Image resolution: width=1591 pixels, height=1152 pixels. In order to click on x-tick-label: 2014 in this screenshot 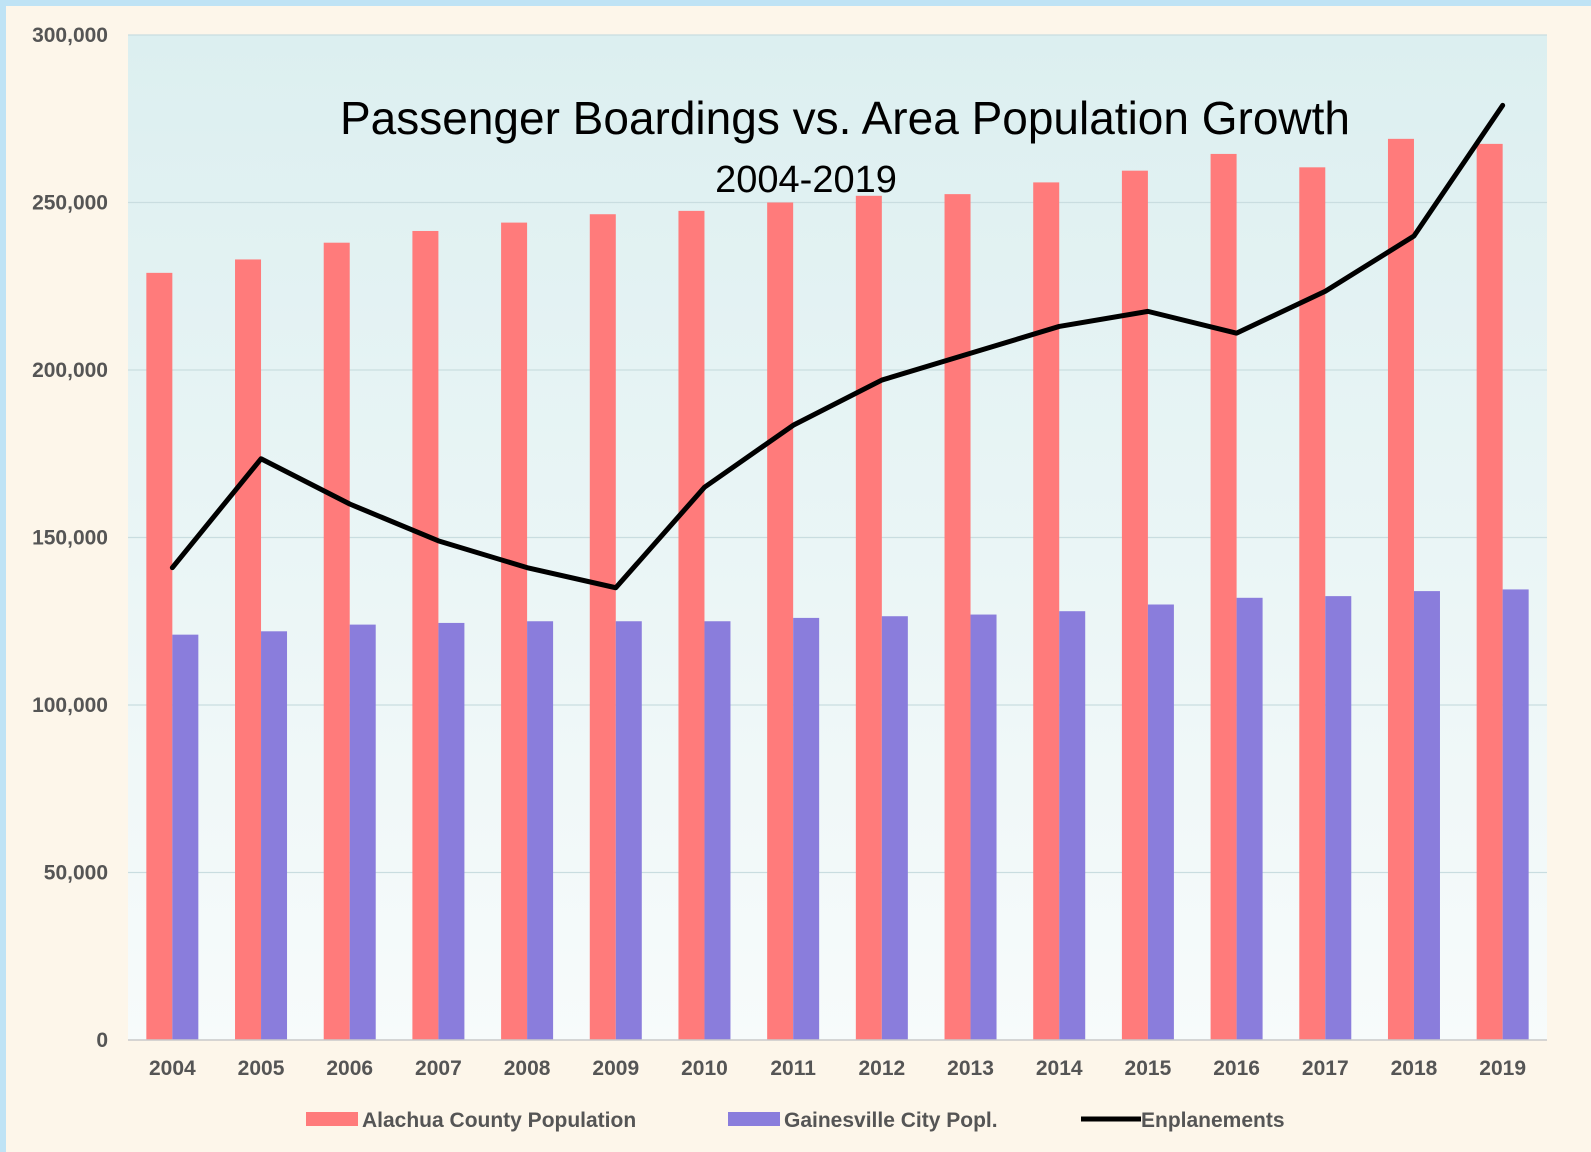, I will do `click(1059, 1068)`.